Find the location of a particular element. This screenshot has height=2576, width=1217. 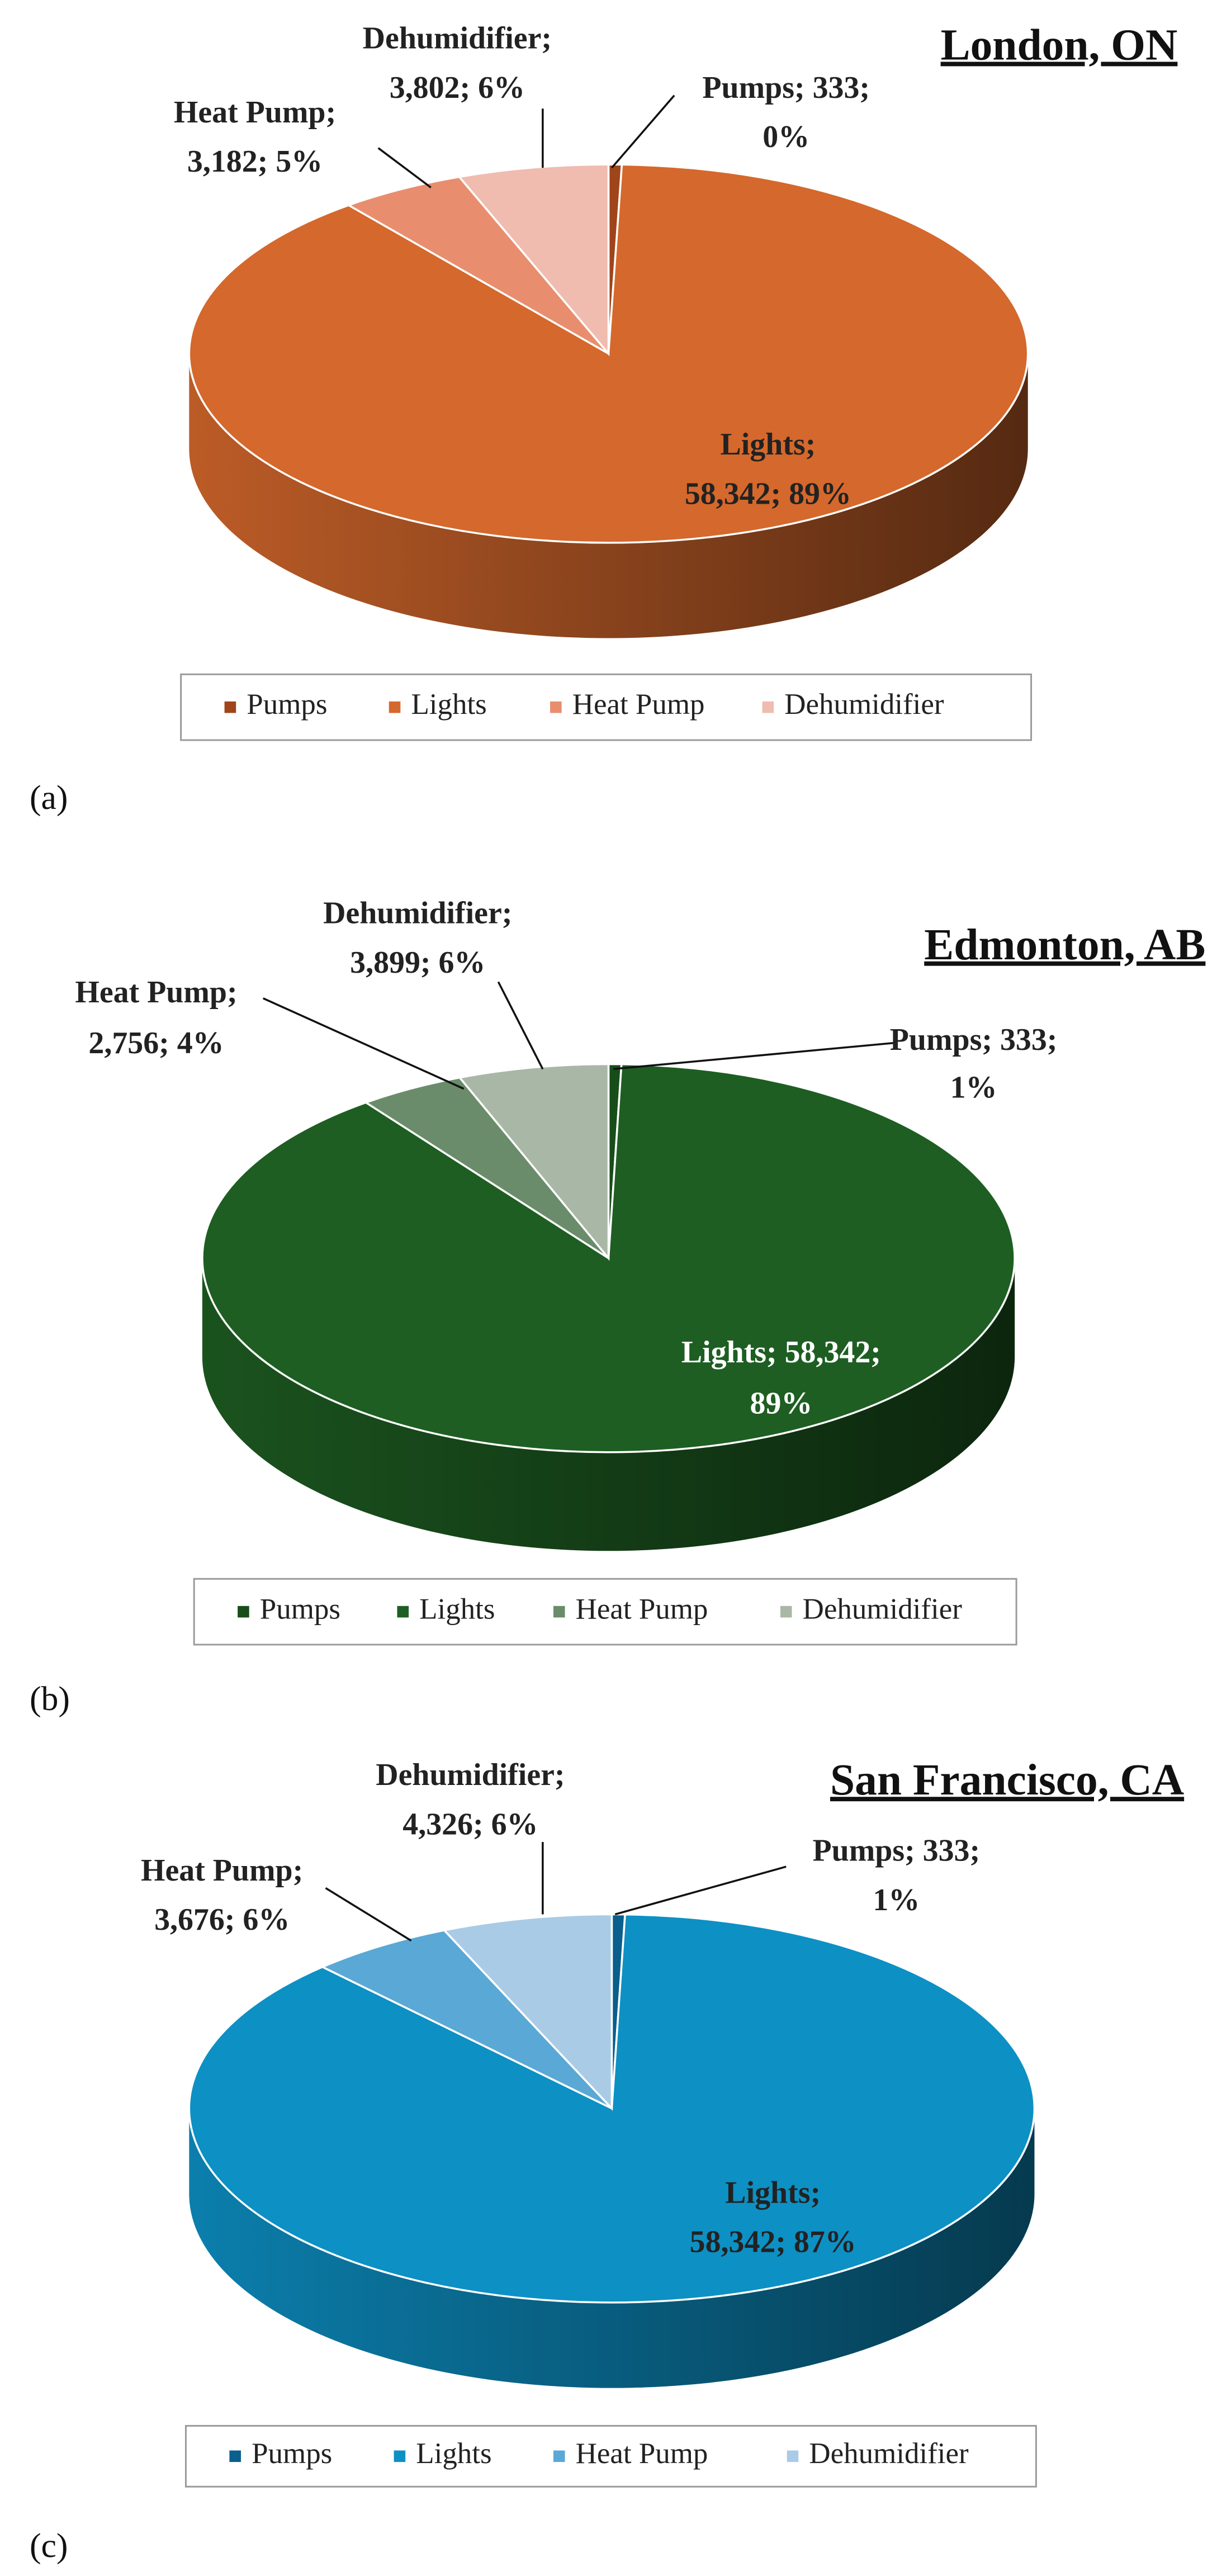

data-label-line: 58,342; 89% is located at coordinates (768, 494).